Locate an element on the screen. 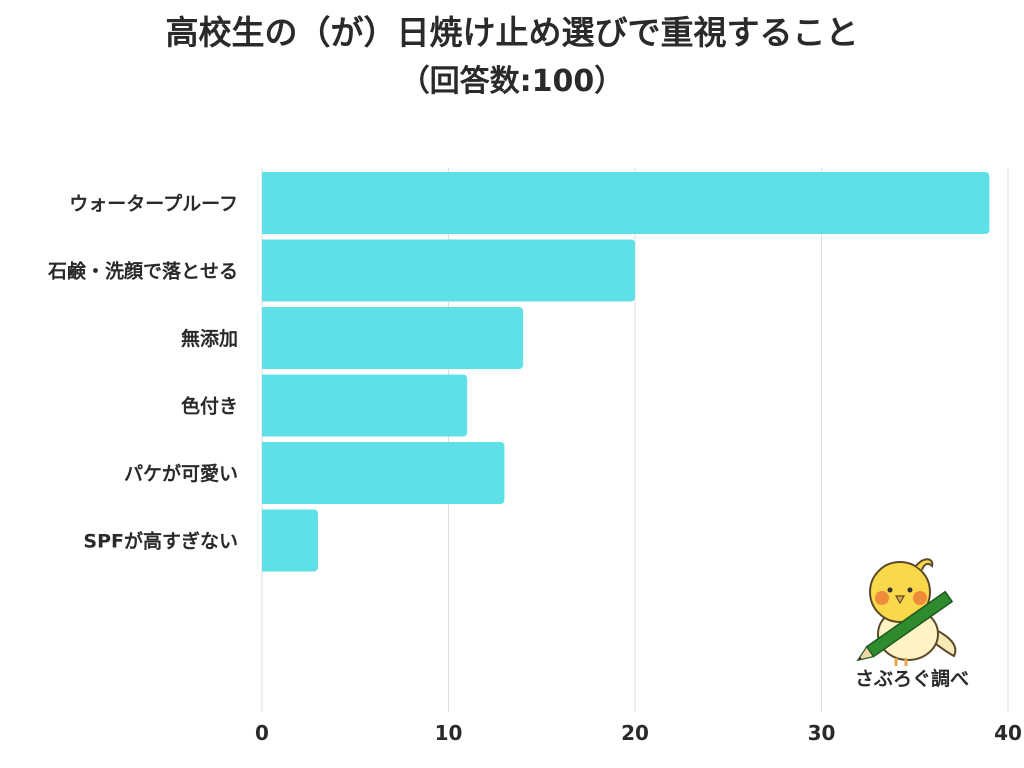  chart-title: 高校生の（が）日焼け止め選びで重視すること is located at coordinates (512, 32).